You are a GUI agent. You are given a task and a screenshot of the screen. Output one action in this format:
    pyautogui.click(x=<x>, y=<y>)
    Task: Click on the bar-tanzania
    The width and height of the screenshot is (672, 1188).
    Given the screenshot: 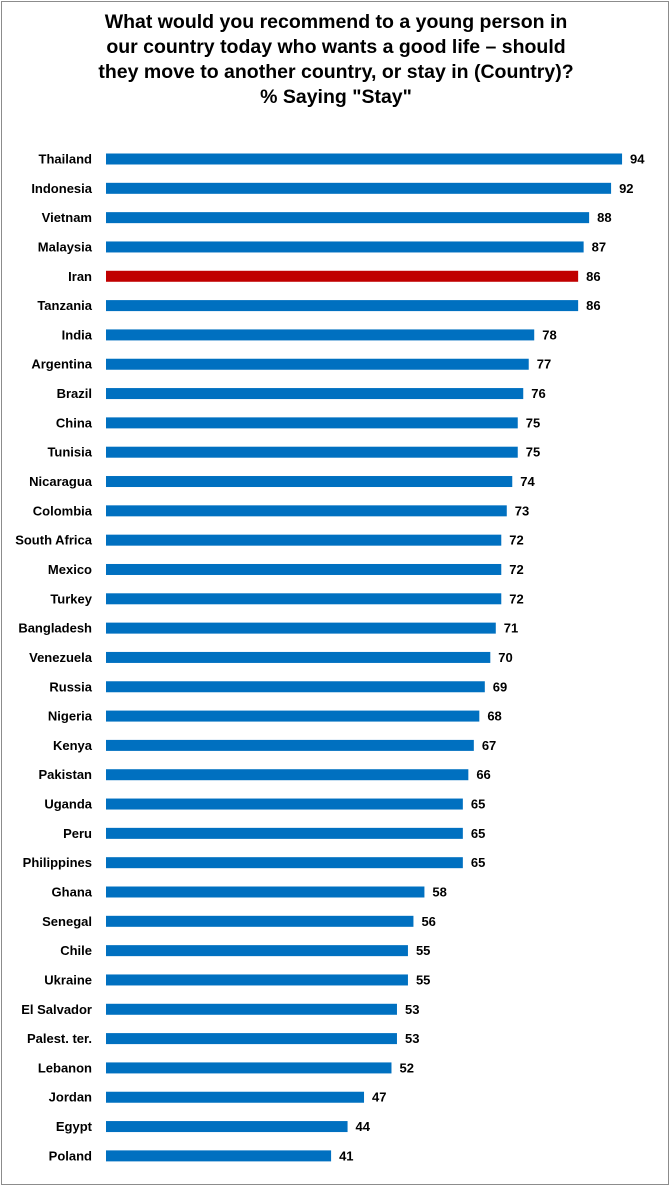 What is the action you would take?
    pyautogui.click(x=342, y=306)
    